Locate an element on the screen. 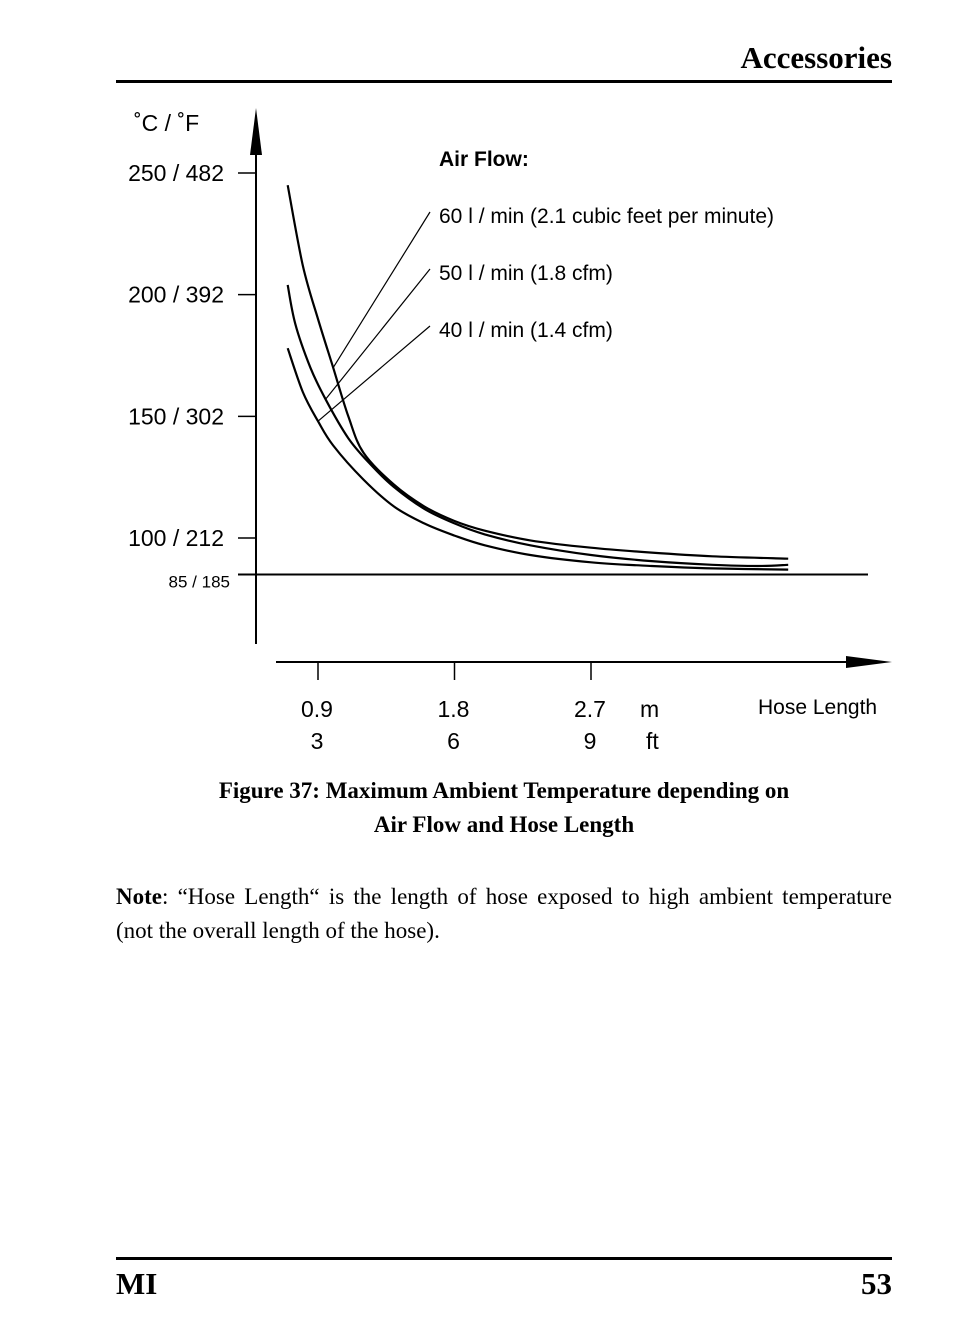 The image size is (954, 1323). page-header-title: Accessories is located at coordinates (816, 57).